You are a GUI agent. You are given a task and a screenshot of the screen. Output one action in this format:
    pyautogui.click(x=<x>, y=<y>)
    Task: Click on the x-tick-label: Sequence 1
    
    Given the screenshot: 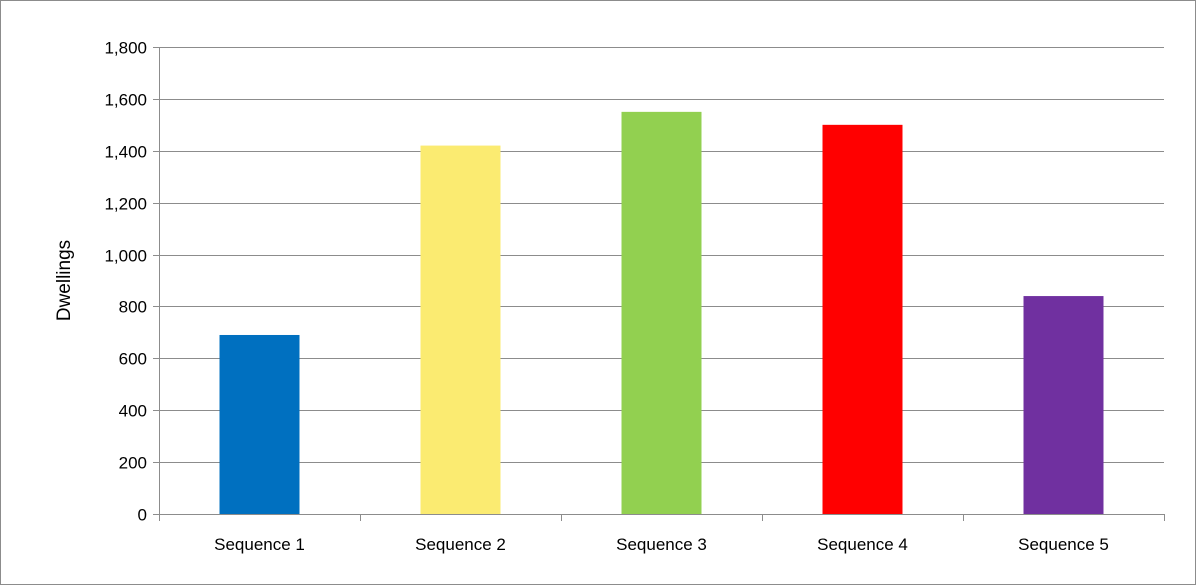 What is the action you would take?
    pyautogui.click(x=259, y=544)
    